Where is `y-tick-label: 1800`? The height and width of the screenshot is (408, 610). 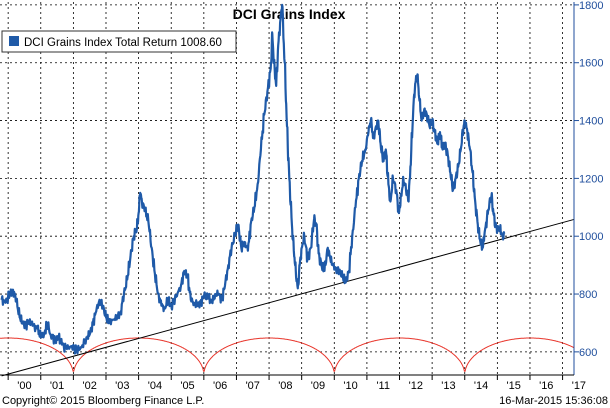 y-tick-label: 1800 is located at coordinates (591, 6).